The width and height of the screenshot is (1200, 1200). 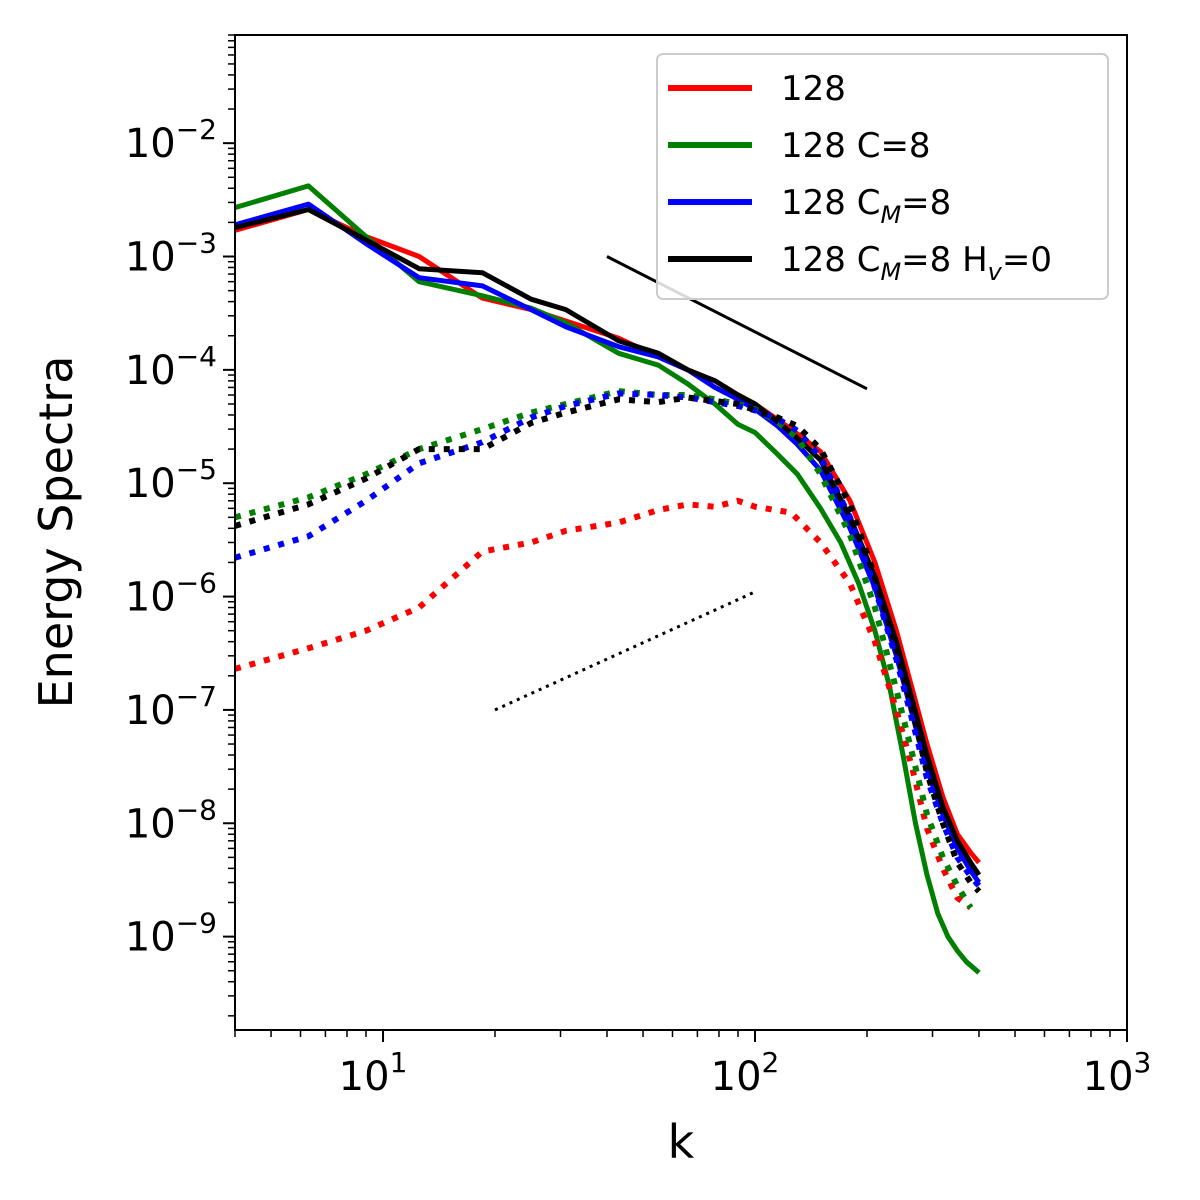 What do you see at coordinates (681, 483) in the screenshot?
I see `reference-lines-layer` at bounding box center [681, 483].